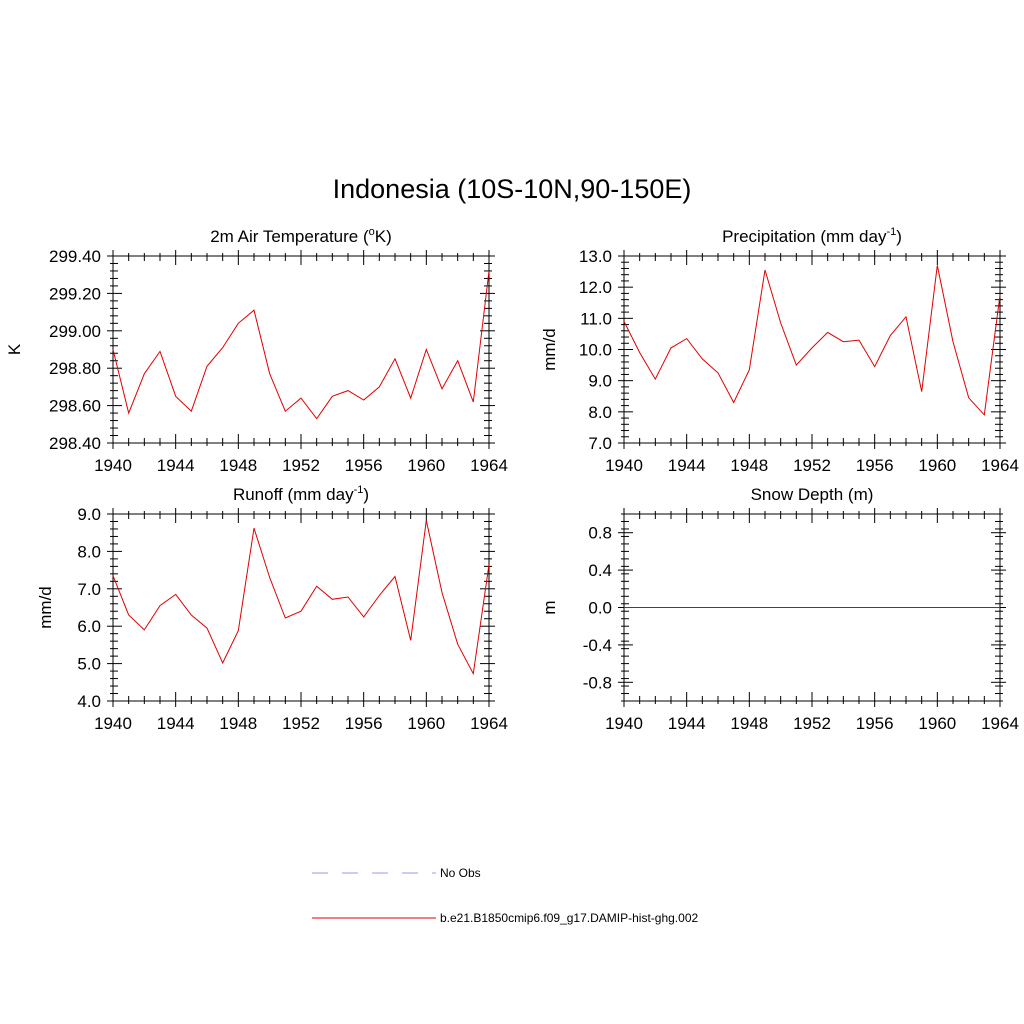 This screenshot has height=1024, width=1024. Describe the element at coordinates (301, 236) in the screenshot. I see `panel-title: 2m Air Temperature (oK)` at that location.